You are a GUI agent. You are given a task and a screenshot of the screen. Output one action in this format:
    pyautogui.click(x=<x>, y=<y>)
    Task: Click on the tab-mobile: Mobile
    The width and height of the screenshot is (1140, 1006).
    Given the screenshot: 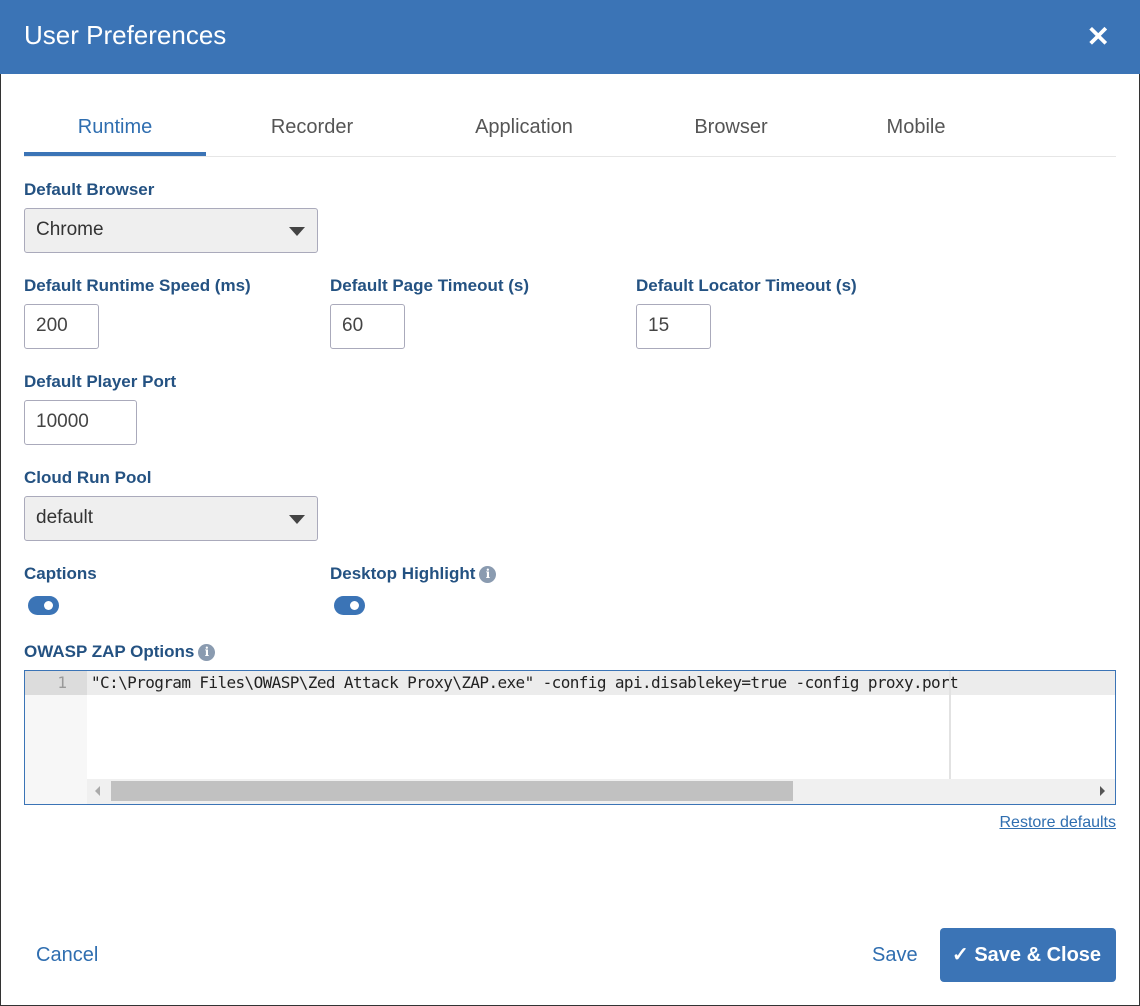 What is the action you would take?
    pyautogui.click(x=916, y=127)
    